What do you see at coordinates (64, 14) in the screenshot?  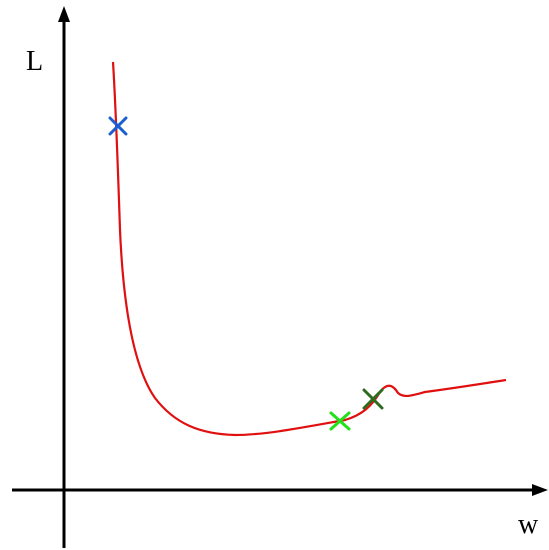 I see `y-axis-arrow-icon` at bounding box center [64, 14].